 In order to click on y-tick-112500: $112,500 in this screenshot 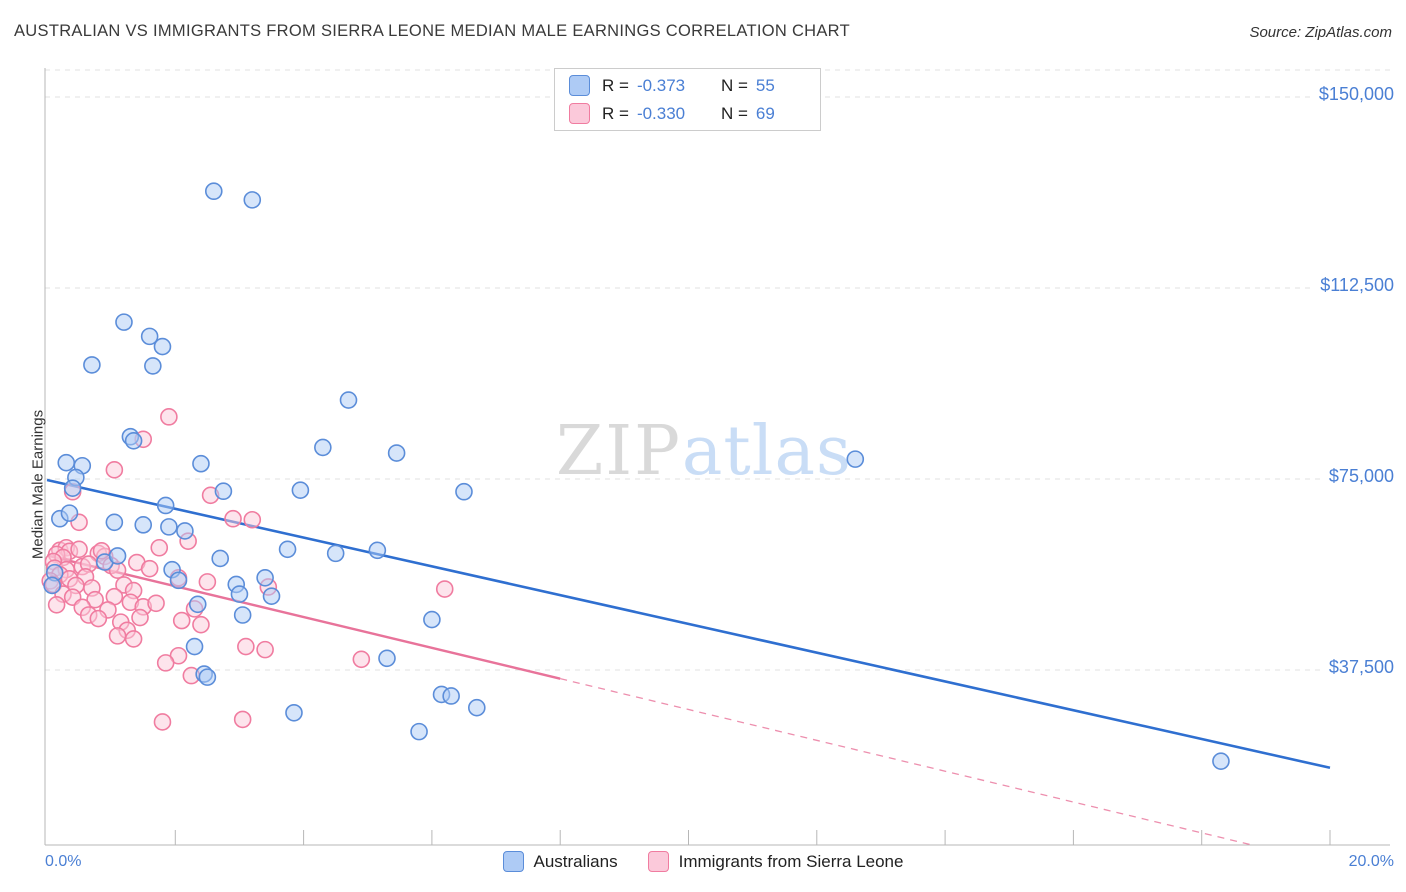, I will do `click(1354, 285)`.